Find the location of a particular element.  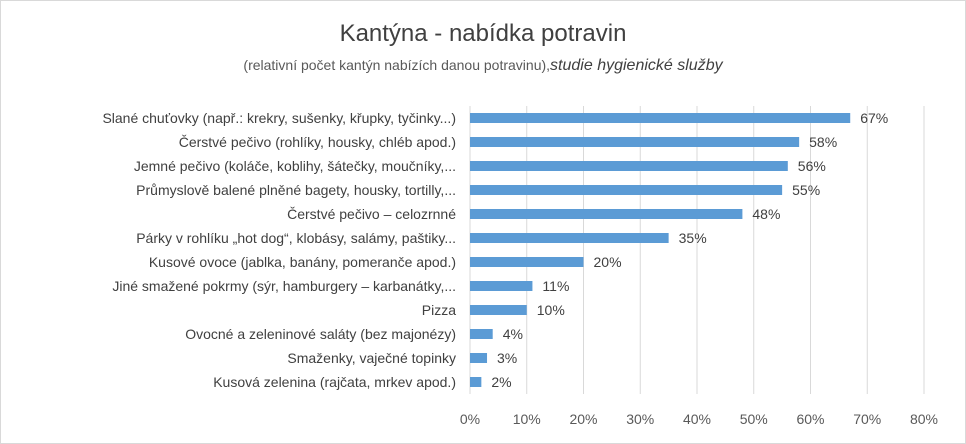

data-label: 11% is located at coordinates (555, 286).